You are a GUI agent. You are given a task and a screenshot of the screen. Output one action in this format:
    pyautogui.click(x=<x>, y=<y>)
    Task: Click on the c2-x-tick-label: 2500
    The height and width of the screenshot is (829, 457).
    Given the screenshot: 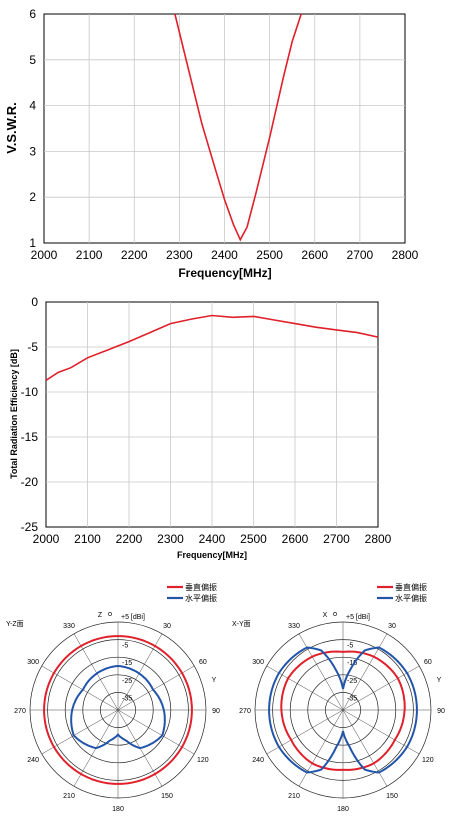 What is the action you would take?
    pyautogui.click(x=253, y=539)
    